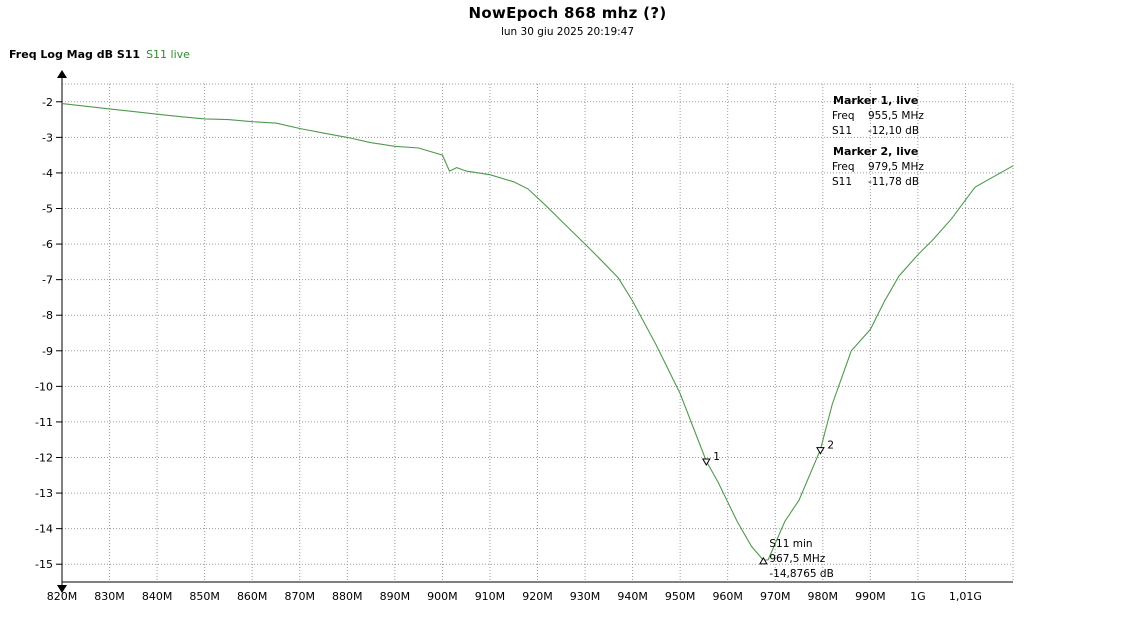 This screenshot has width=1135, height=622. What do you see at coordinates (109, 596) in the screenshot?
I see `x-tick-label: 830M` at bounding box center [109, 596].